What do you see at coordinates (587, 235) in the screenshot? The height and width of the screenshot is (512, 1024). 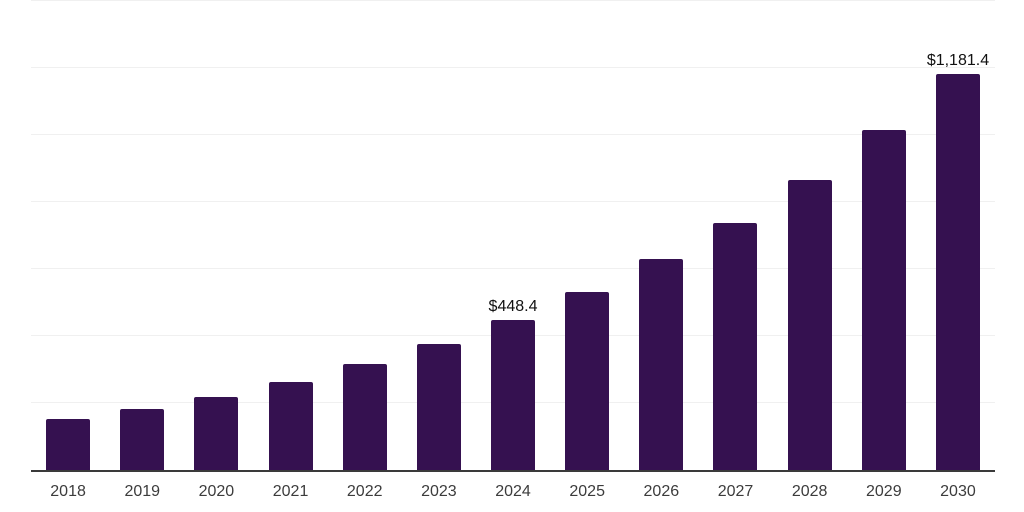 I see `bar-column-2025` at bounding box center [587, 235].